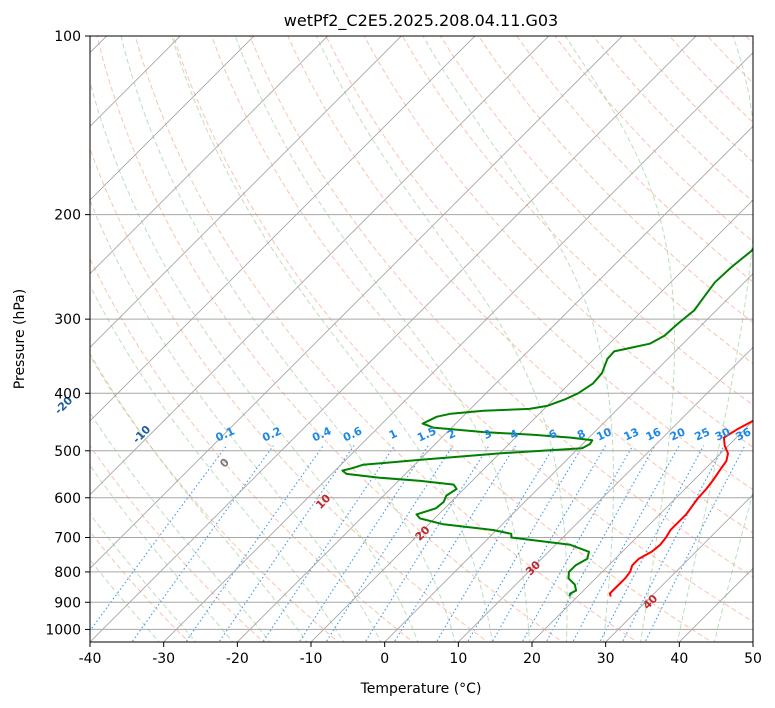  Describe the element at coordinates (321, 434) in the screenshot. I see `mixing-ratio-label: 0.4` at that location.